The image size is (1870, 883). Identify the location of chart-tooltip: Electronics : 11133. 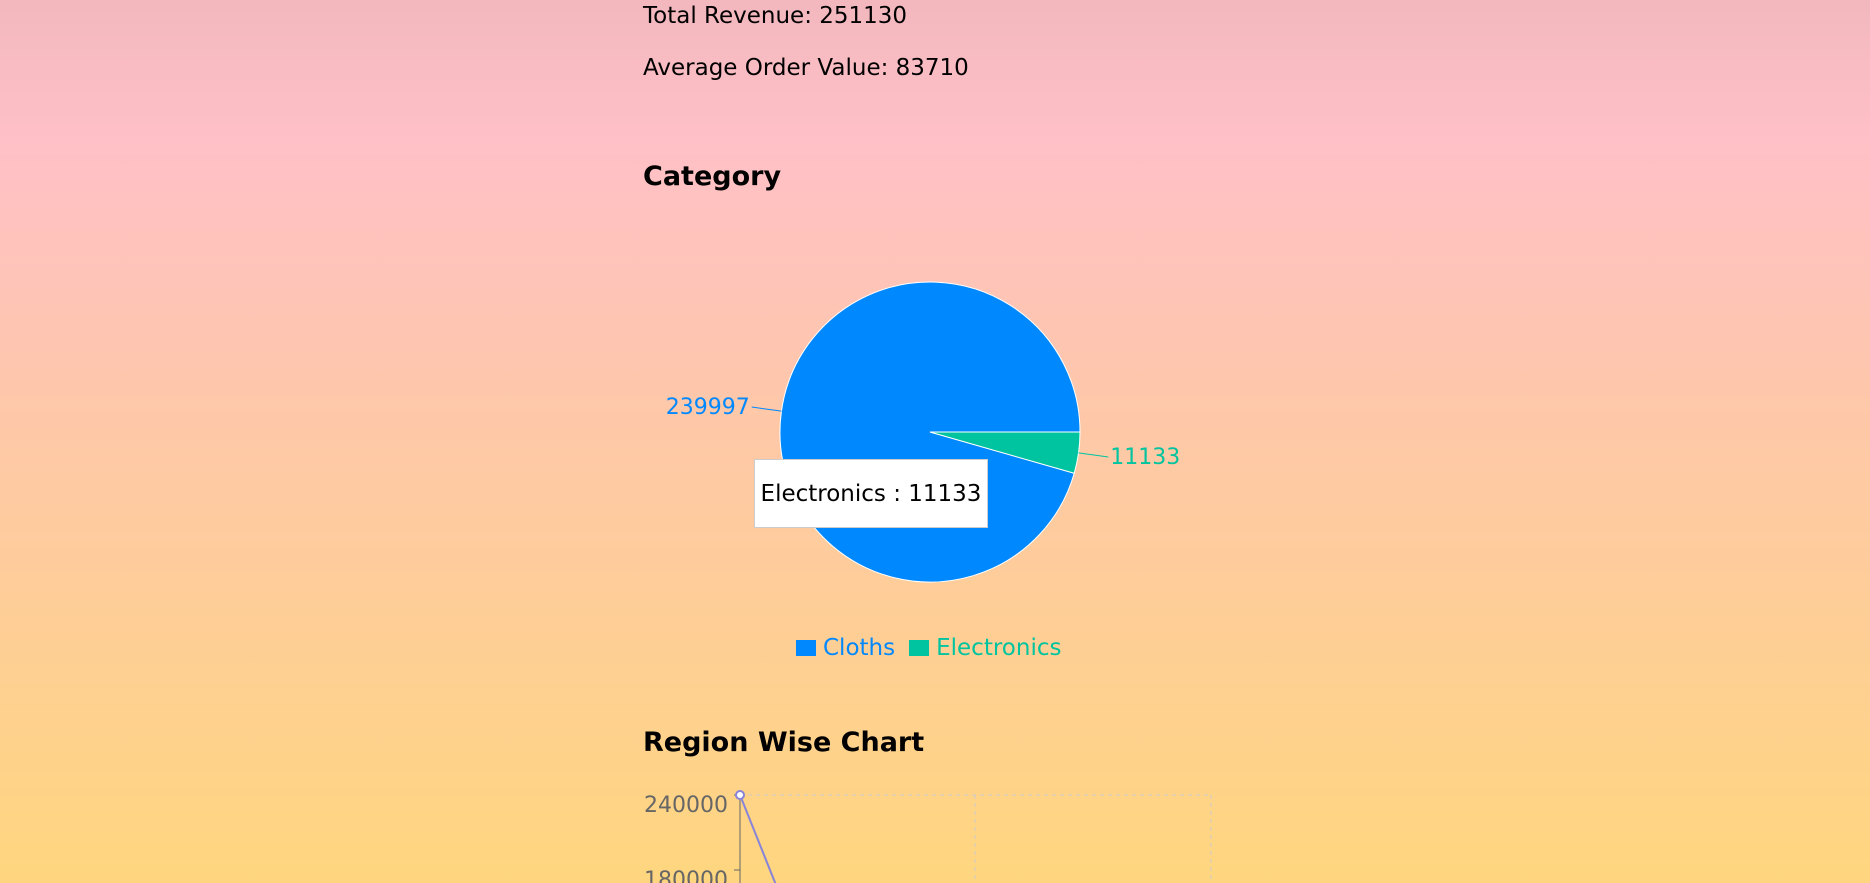
(871, 493).